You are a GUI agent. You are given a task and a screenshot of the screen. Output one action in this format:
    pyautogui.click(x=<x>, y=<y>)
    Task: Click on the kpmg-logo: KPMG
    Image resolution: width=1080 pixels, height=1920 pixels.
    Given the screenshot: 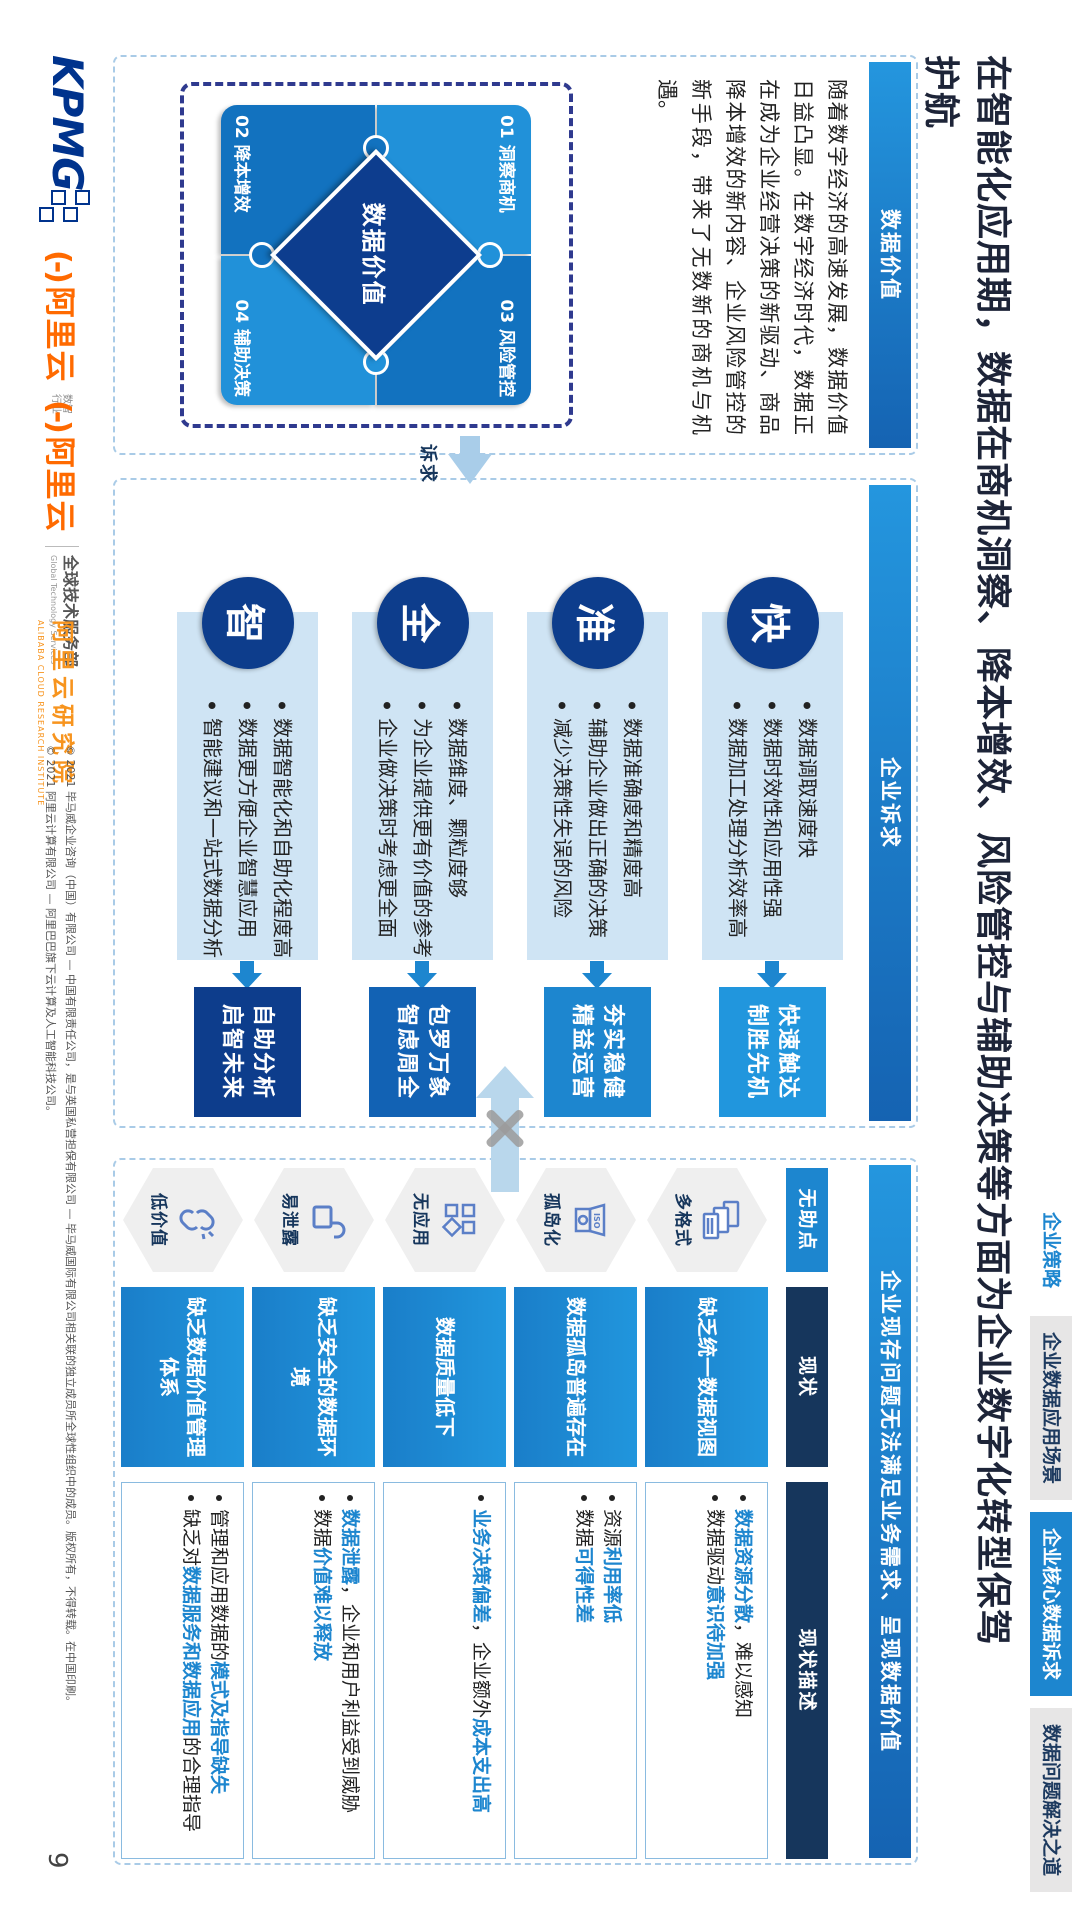 What is the action you would take?
    pyautogui.click(x=65, y=138)
    